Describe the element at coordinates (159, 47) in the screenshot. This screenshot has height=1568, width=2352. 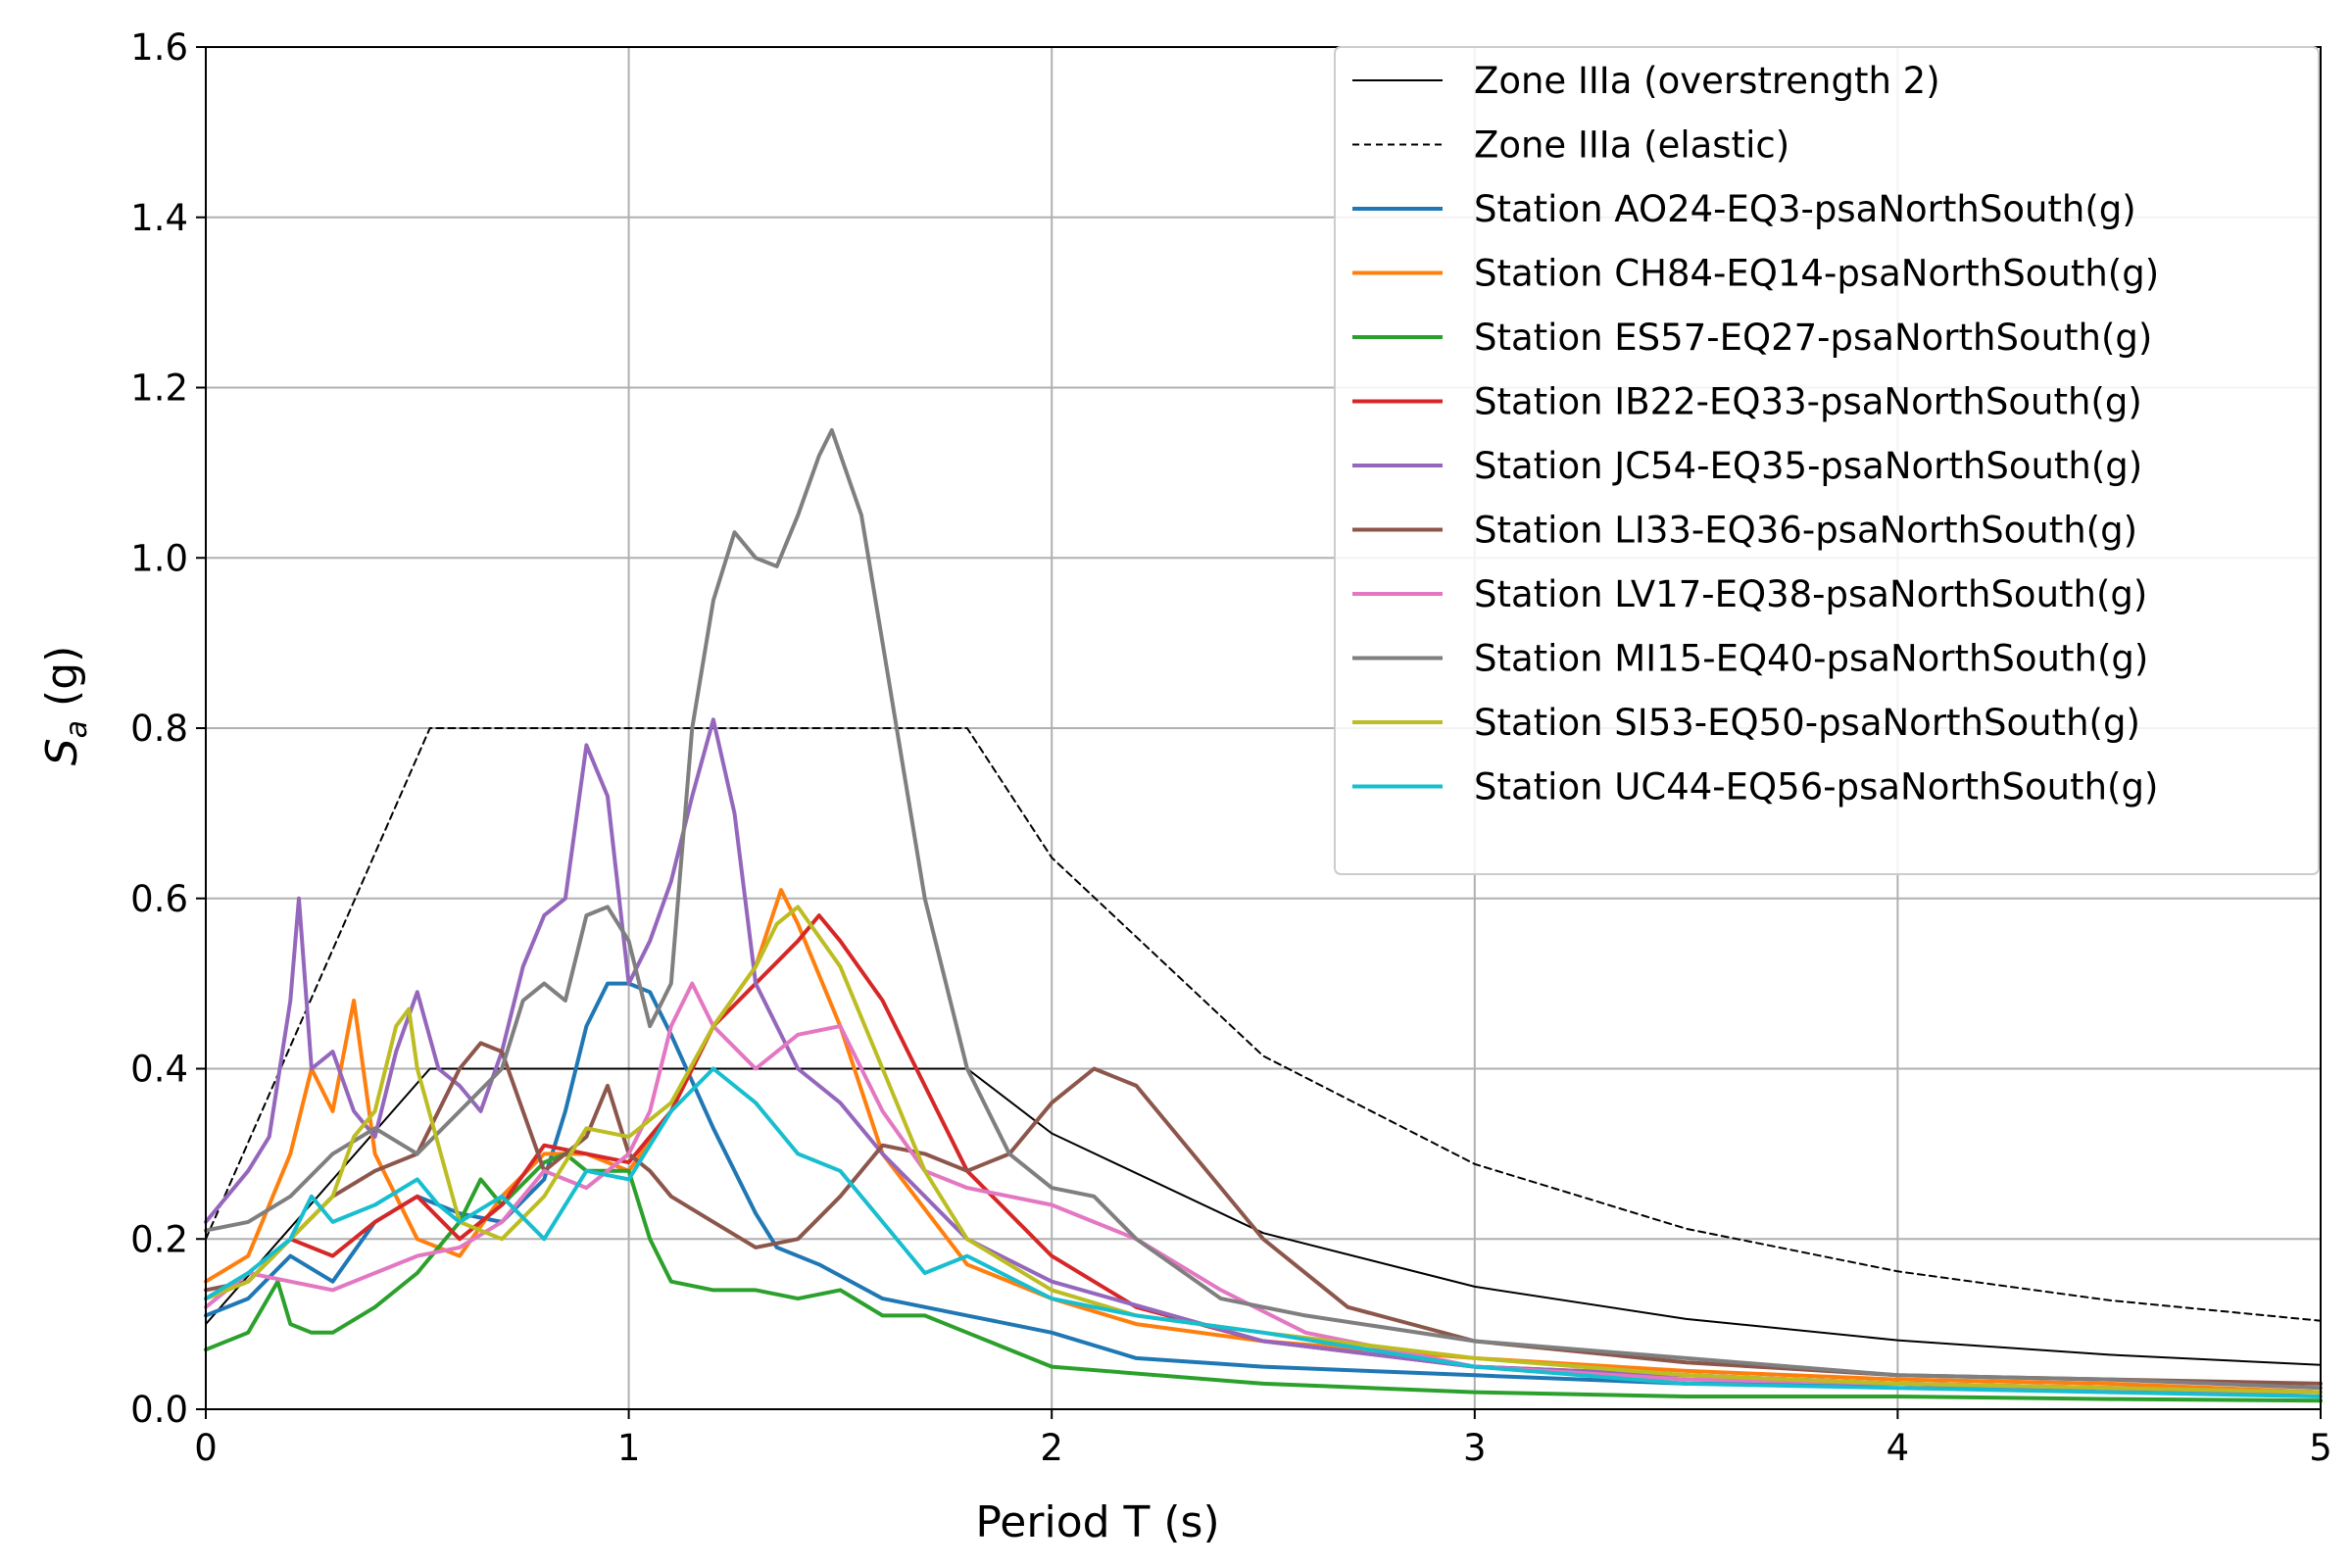
I see `y-tick-label: 1.6` at that location.